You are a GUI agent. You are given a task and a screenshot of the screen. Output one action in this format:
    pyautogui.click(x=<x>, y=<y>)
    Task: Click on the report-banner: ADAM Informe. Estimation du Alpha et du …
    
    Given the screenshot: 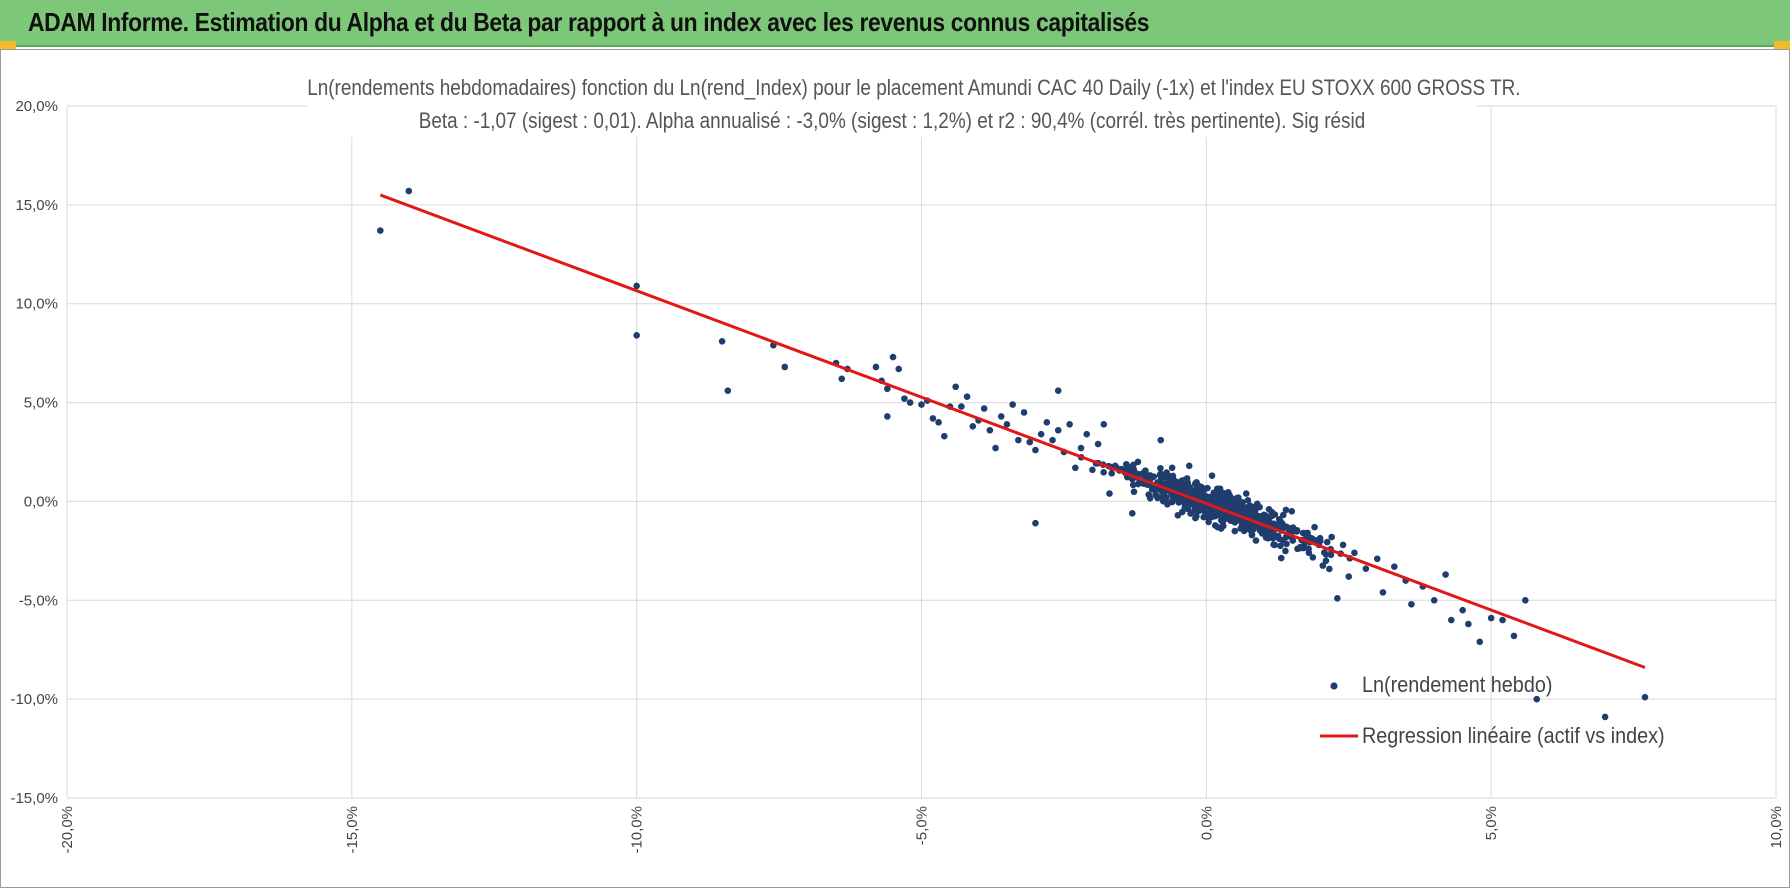 What is the action you would take?
    pyautogui.click(x=895, y=23)
    